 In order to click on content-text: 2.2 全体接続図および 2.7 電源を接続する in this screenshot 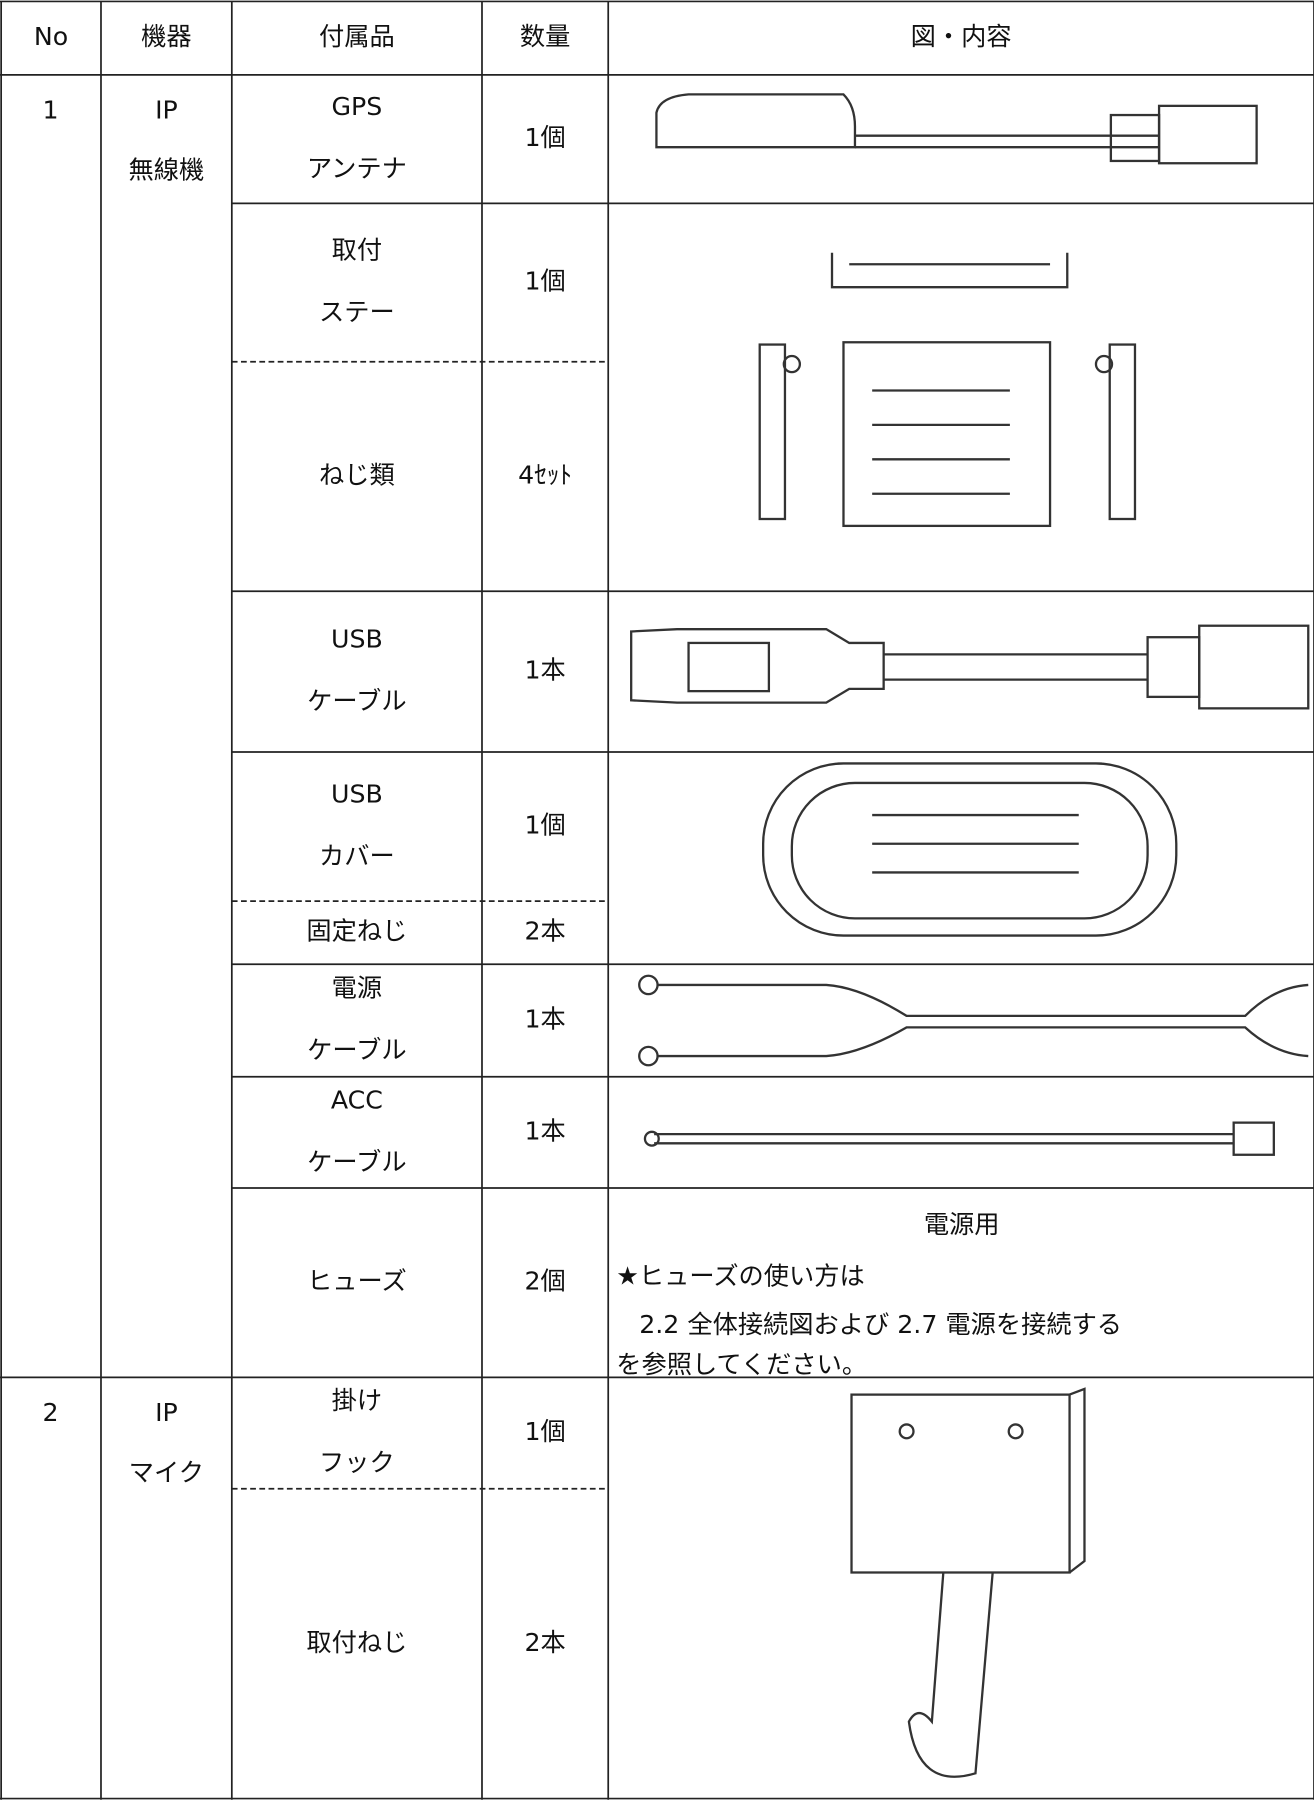, I will do `click(880, 1324)`.